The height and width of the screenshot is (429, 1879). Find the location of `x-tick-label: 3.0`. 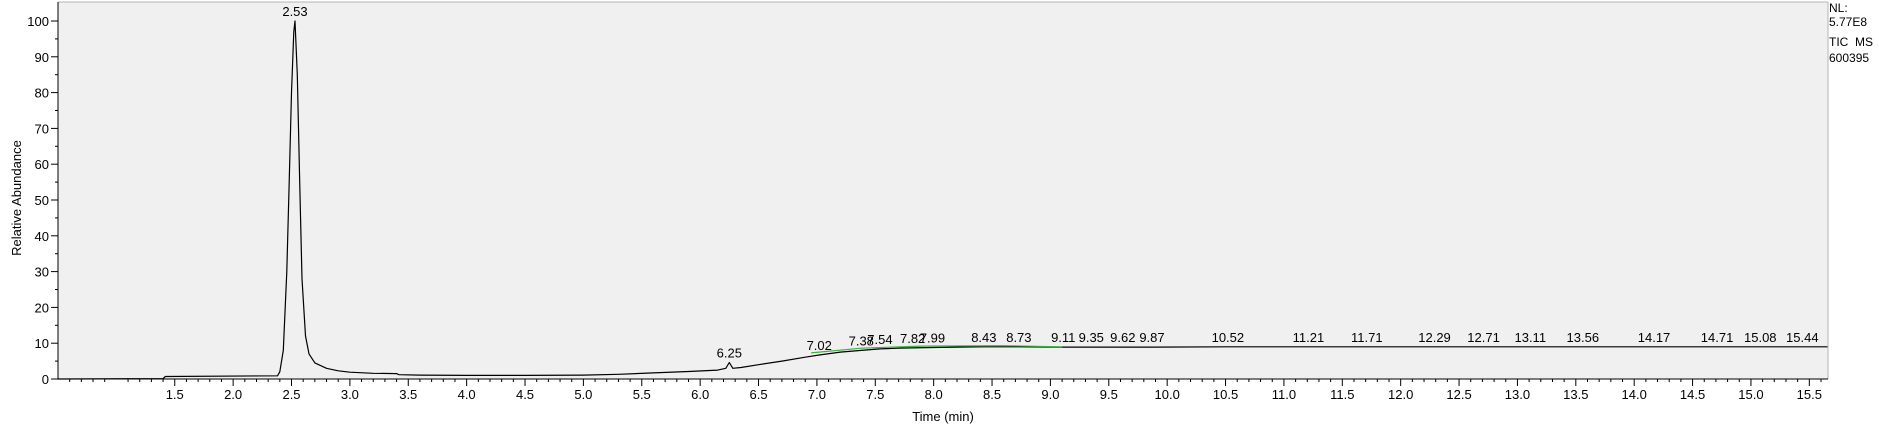

x-tick-label: 3.0 is located at coordinates (350, 394).